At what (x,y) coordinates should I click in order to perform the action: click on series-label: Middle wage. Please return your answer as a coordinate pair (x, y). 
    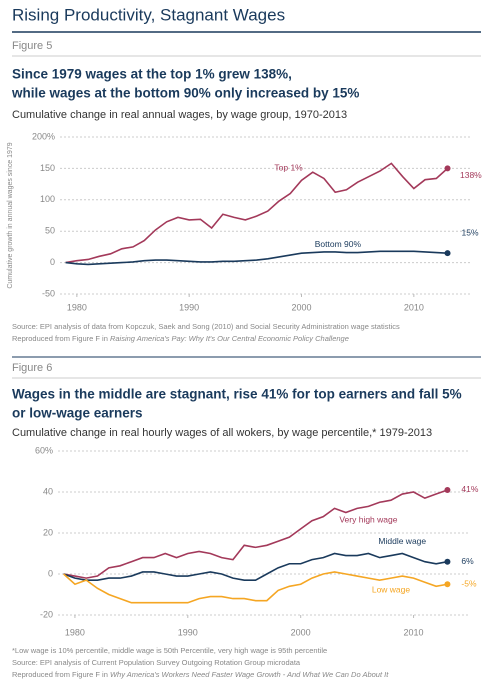
    Looking at the image, I should click on (402, 541).